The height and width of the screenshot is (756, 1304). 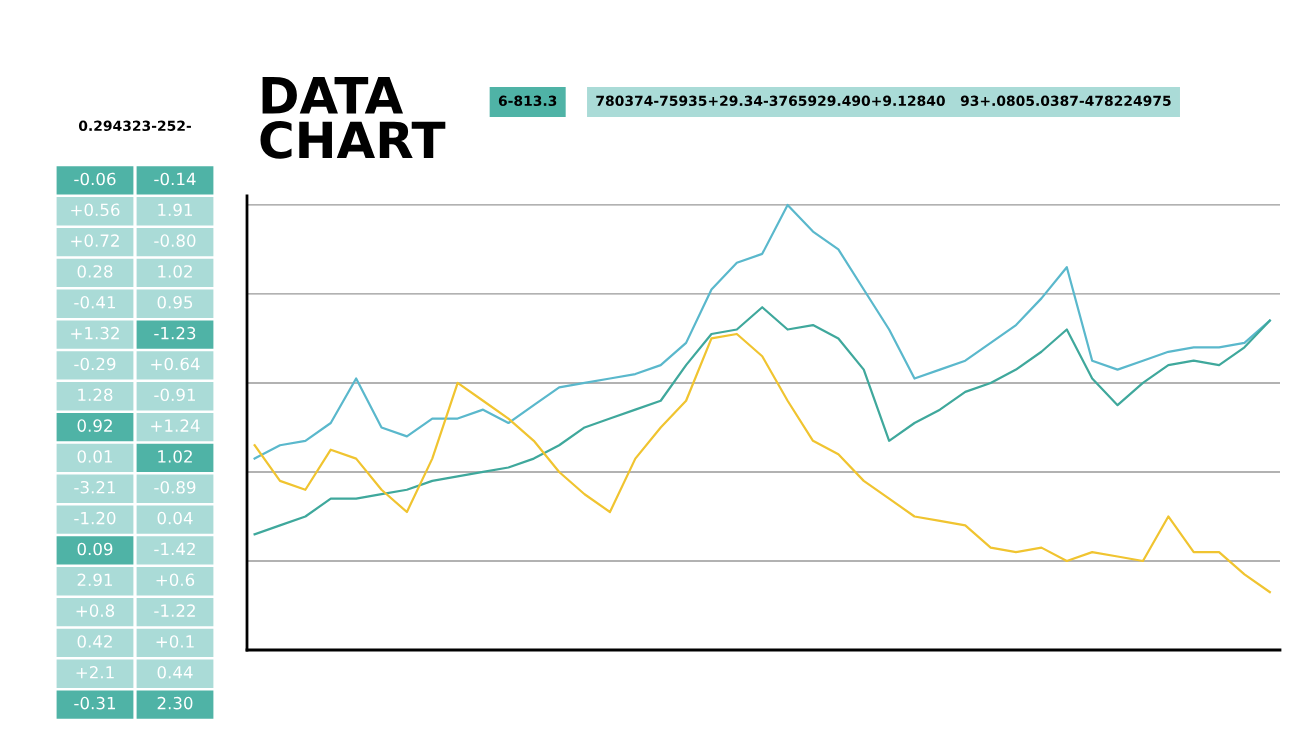 I want to click on text: 0.44, so click(x=175, y=672).